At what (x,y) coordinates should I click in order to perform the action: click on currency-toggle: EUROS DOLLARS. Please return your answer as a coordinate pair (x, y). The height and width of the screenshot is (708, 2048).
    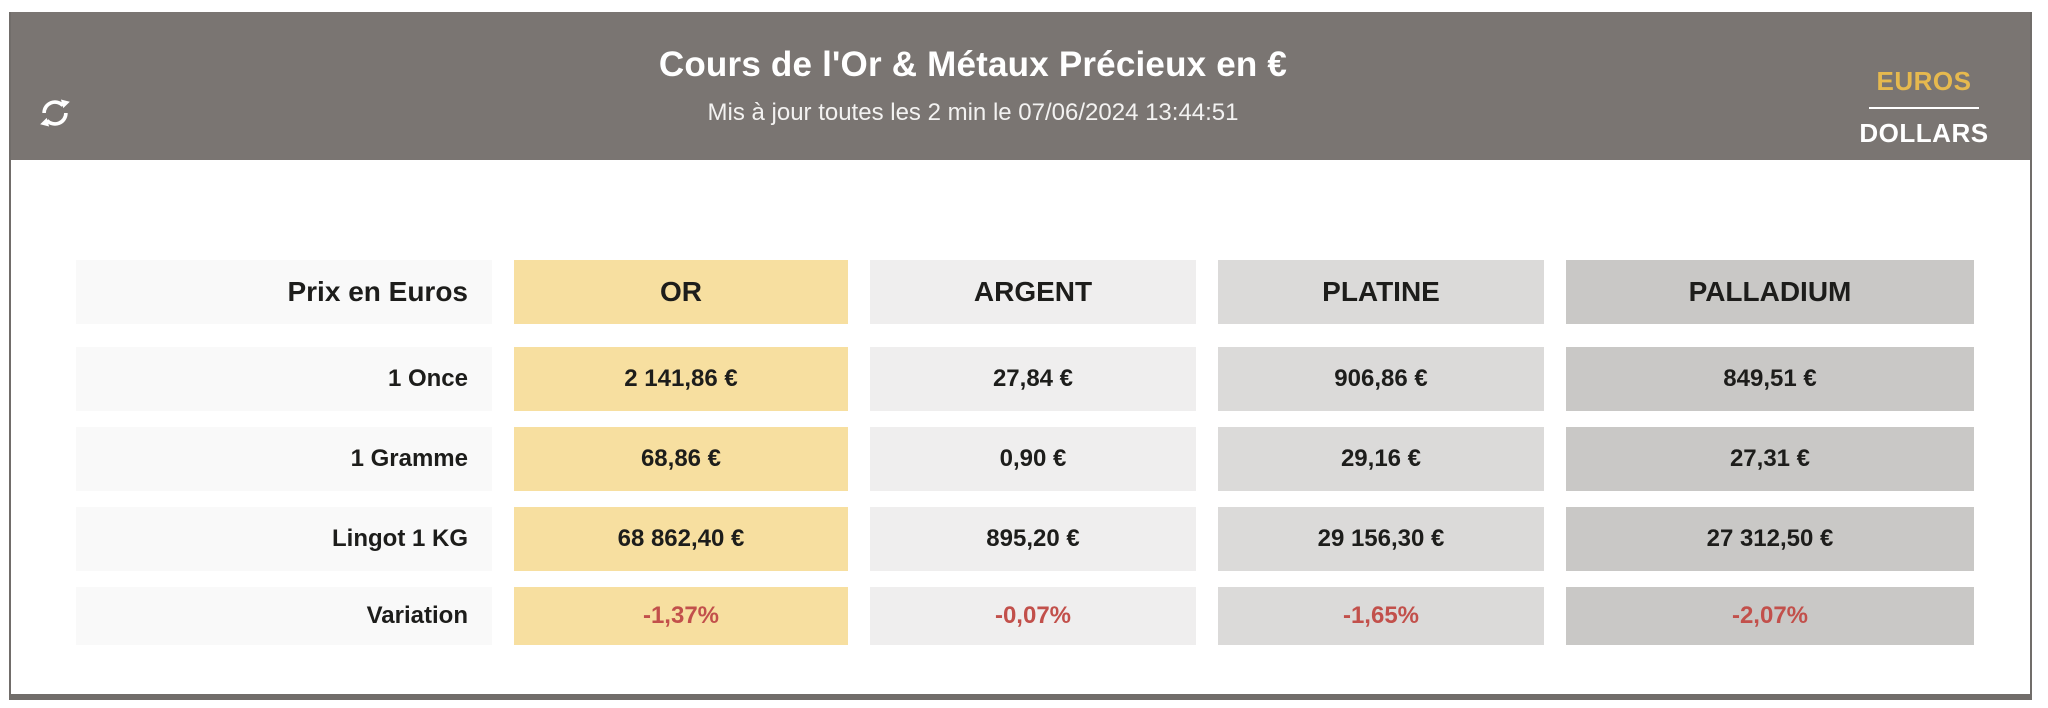
    Looking at the image, I should click on (1924, 107).